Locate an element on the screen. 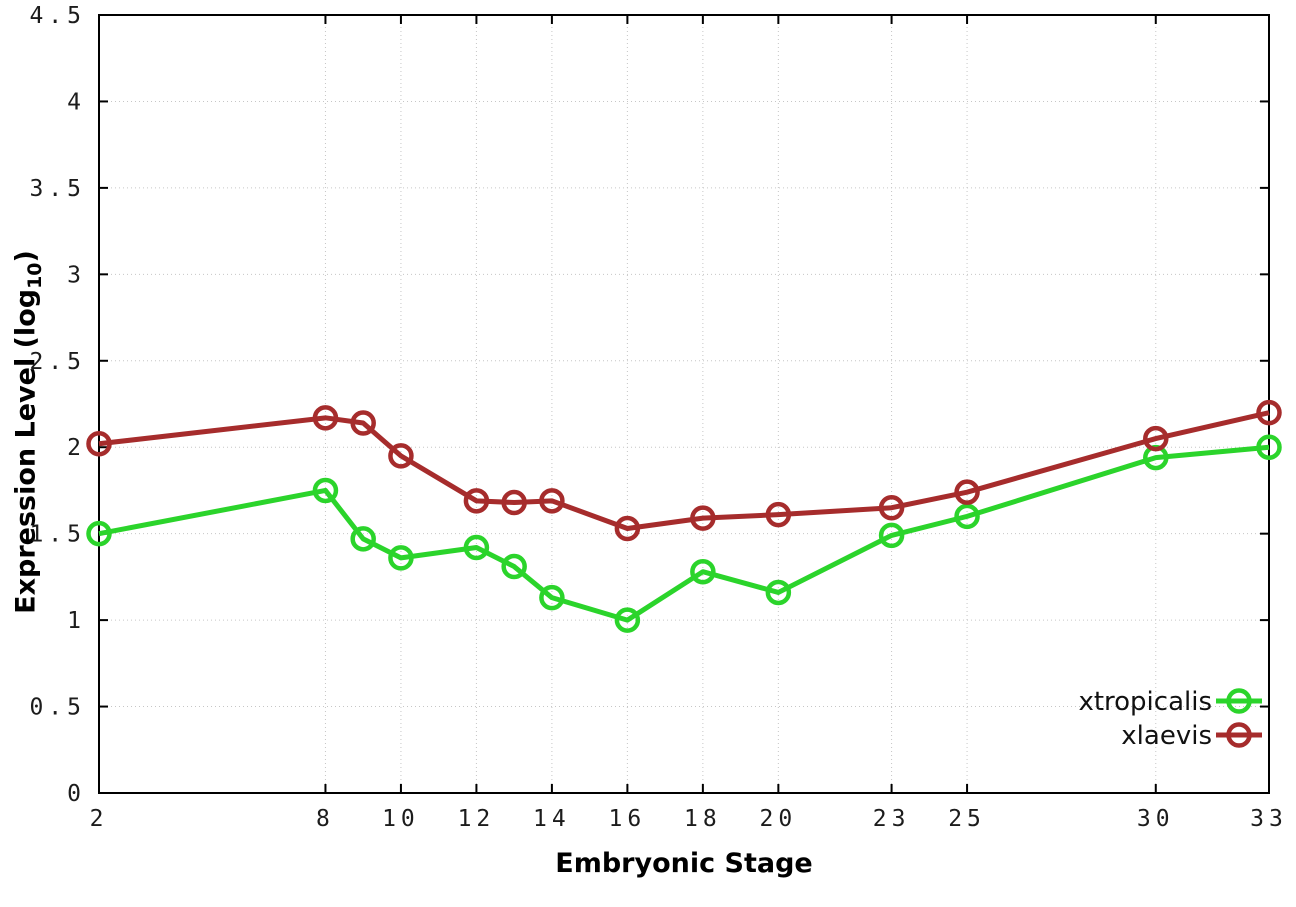  y-tick-label: 2 is located at coordinates (76, 448).